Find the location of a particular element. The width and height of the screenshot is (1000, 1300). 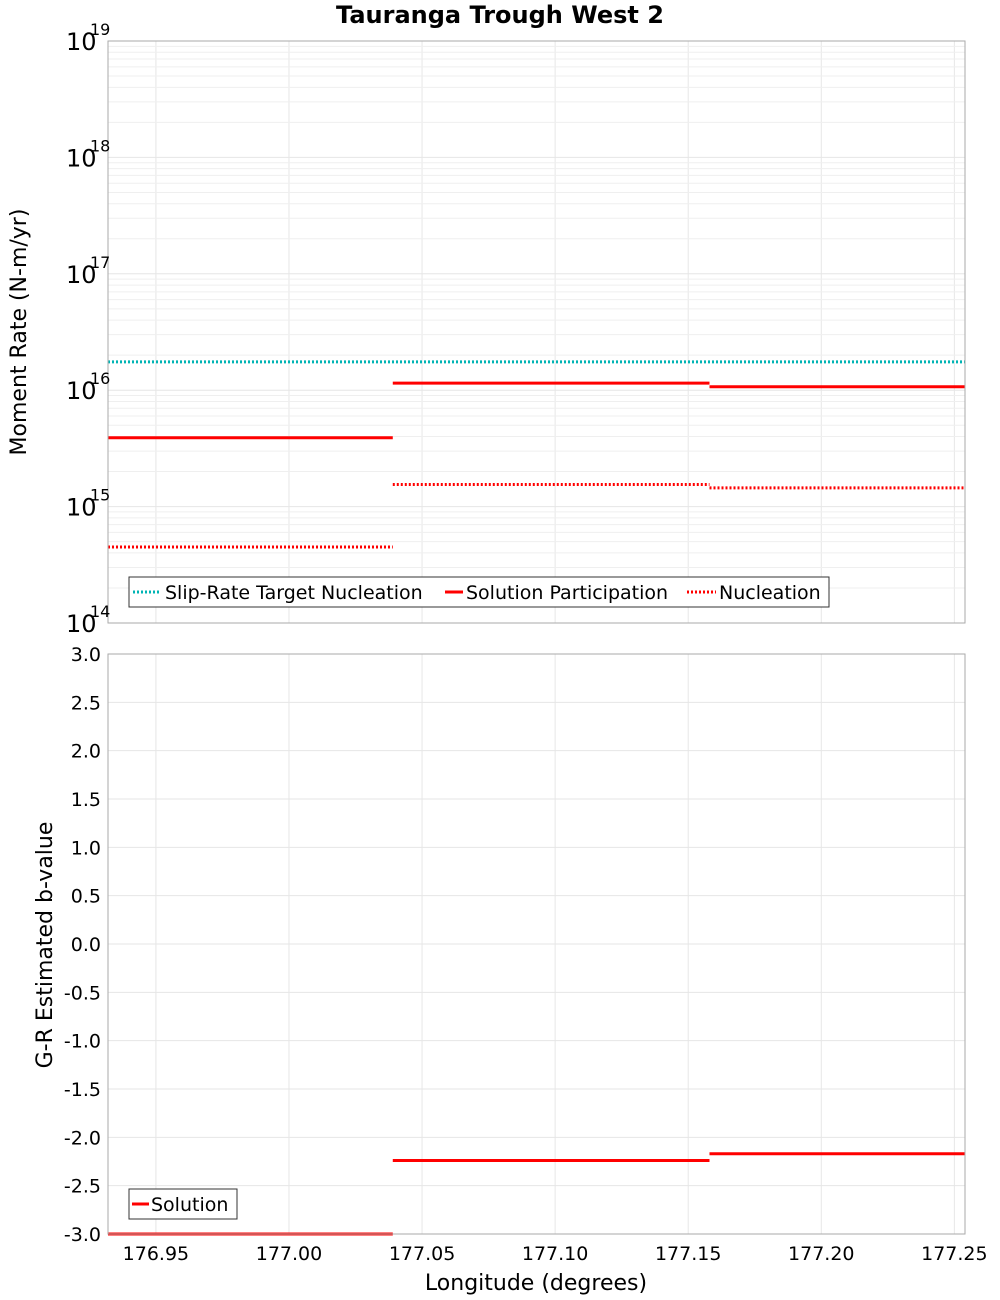

bottom-y-axis-label: G-R Estimated b-value is located at coordinates (45, 945).